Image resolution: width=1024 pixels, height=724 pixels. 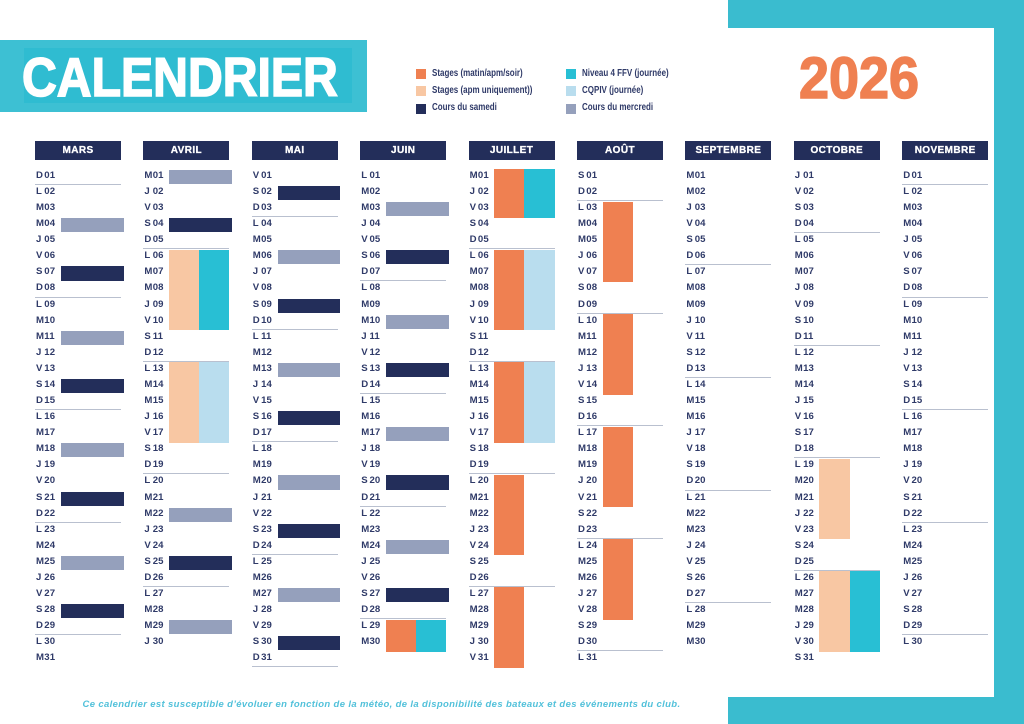 I want to click on day-number: 17, so click(x=158, y=433).